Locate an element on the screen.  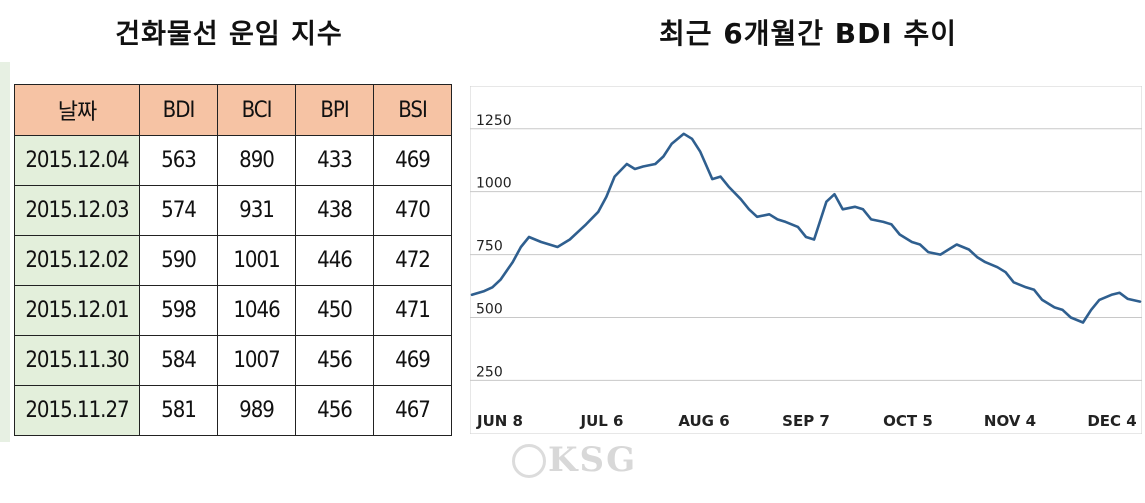
cell-bpi: 446 is located at coordinates (334, 260).